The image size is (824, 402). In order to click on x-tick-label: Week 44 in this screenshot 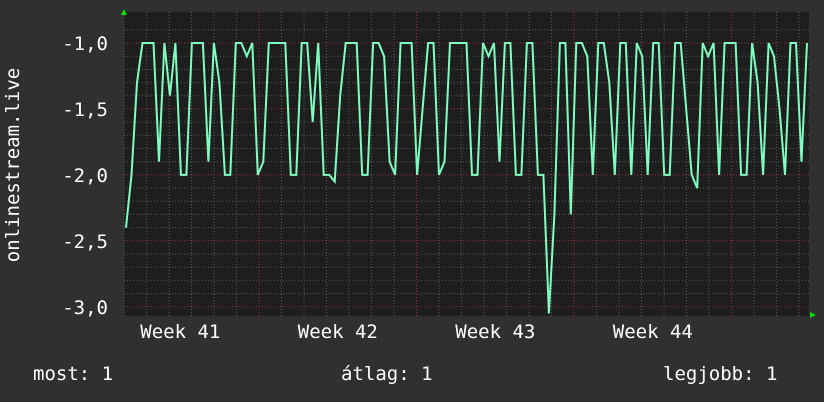, I will do `click(653, 332)`.